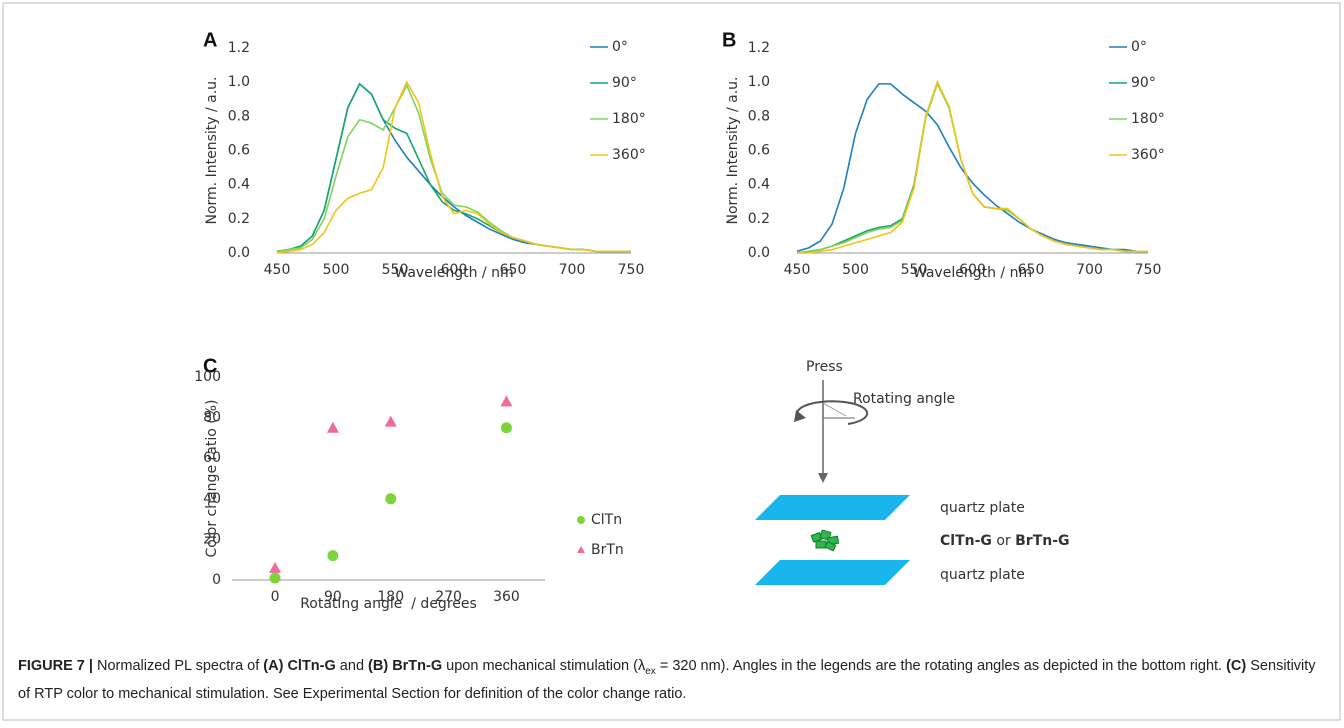 The width and height of the screenshot is (1344, 728). I want to click on arrow-head, so click(823, 478).